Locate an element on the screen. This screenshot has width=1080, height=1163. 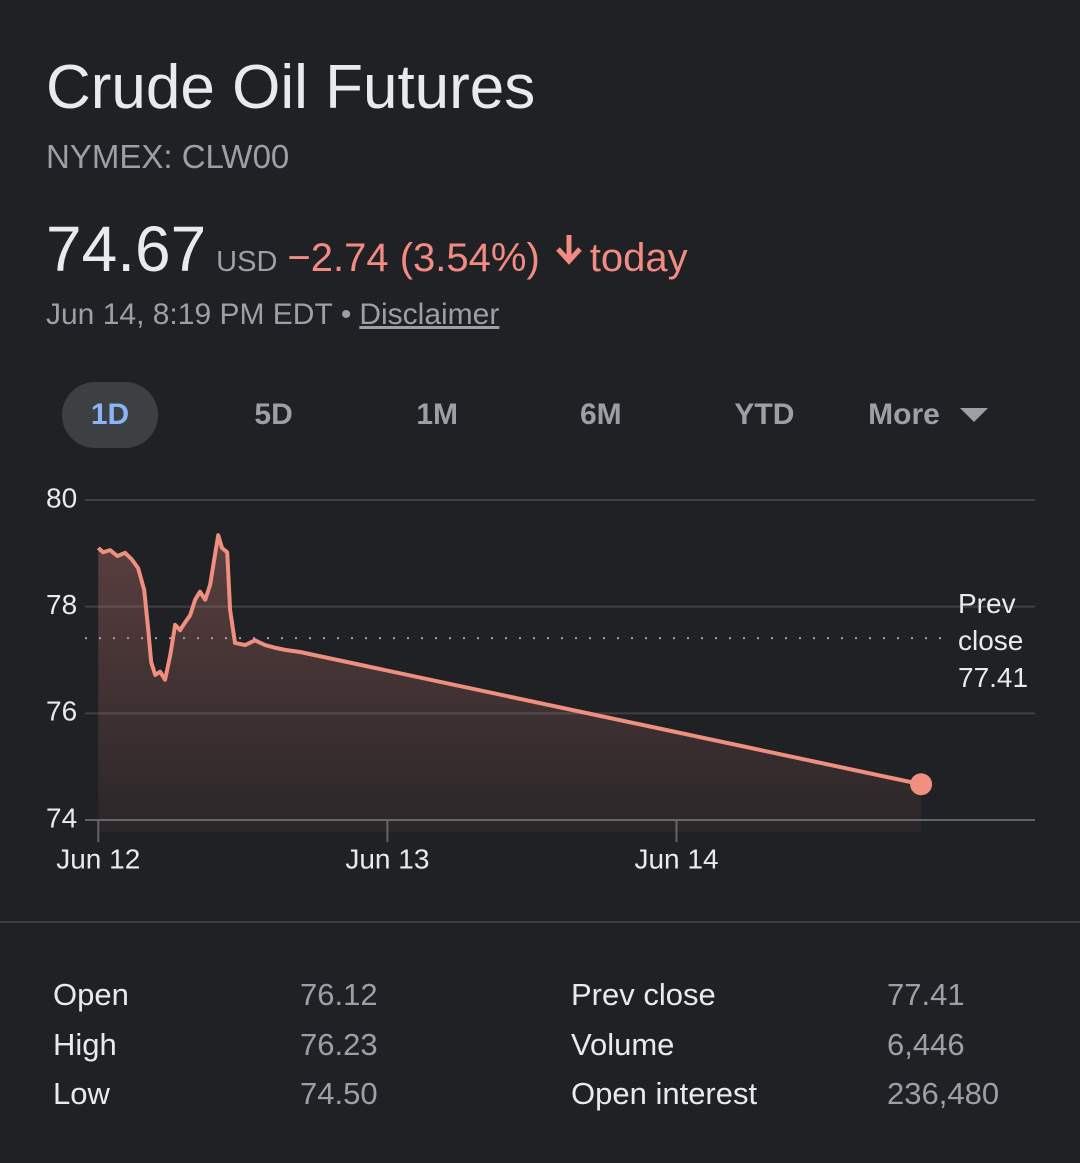
range-tab: More is located at coordinates (928, 415).